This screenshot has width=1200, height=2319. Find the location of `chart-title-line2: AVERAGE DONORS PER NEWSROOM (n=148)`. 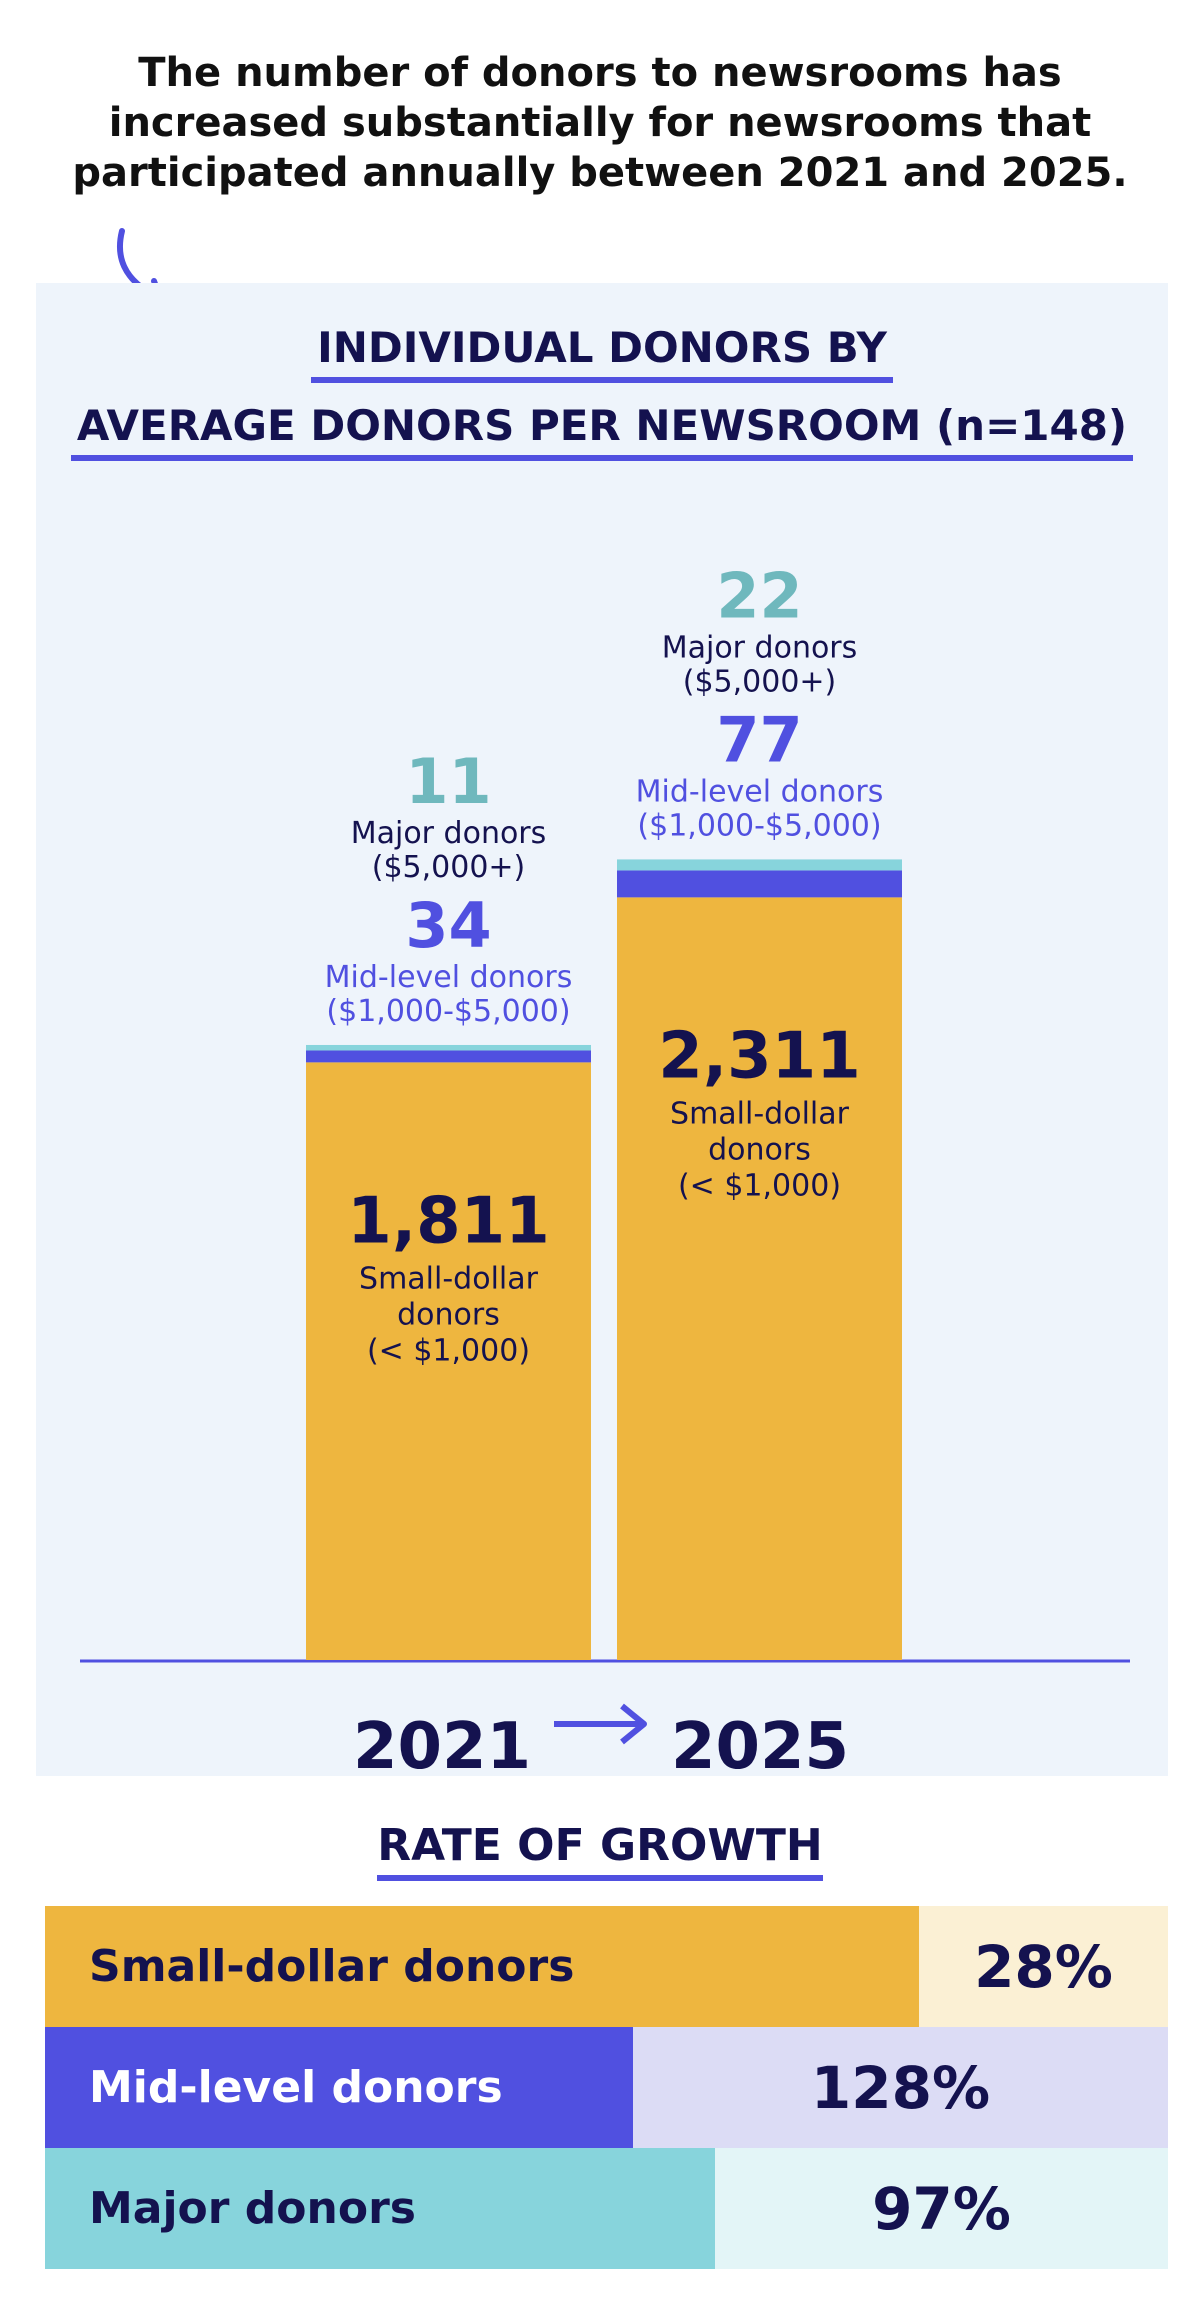

chart-title-line2: AVERAGE DONORS PER NEWSROOM (n=148) is located at coordinates (602, 429).